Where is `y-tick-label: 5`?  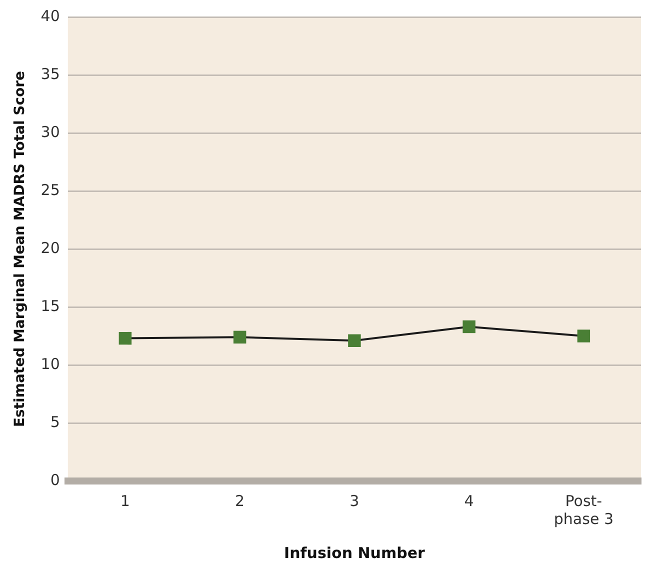
y-tick-label: 5 is located at coordinates (55, 421).